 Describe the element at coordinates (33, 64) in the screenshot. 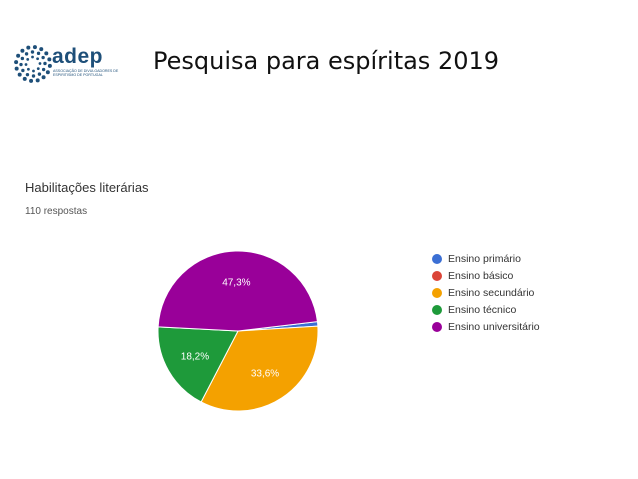

I see `logo-dots-icon` at that location.